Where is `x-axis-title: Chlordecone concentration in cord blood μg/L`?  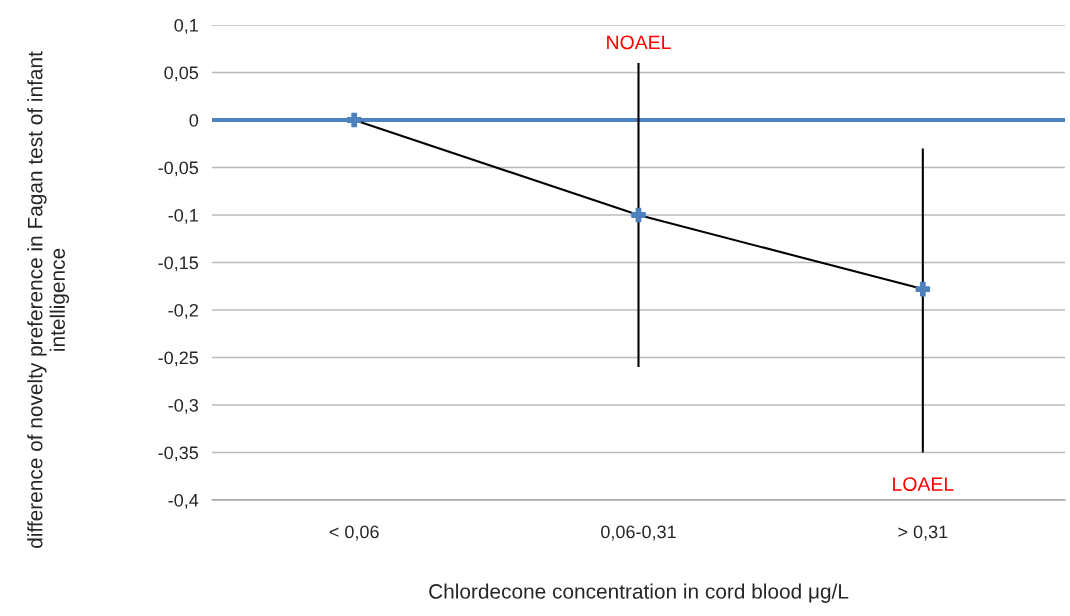
x-axis-title: Chlordecone concentration in cord blood μg/L is located at coordinates (639, 593).